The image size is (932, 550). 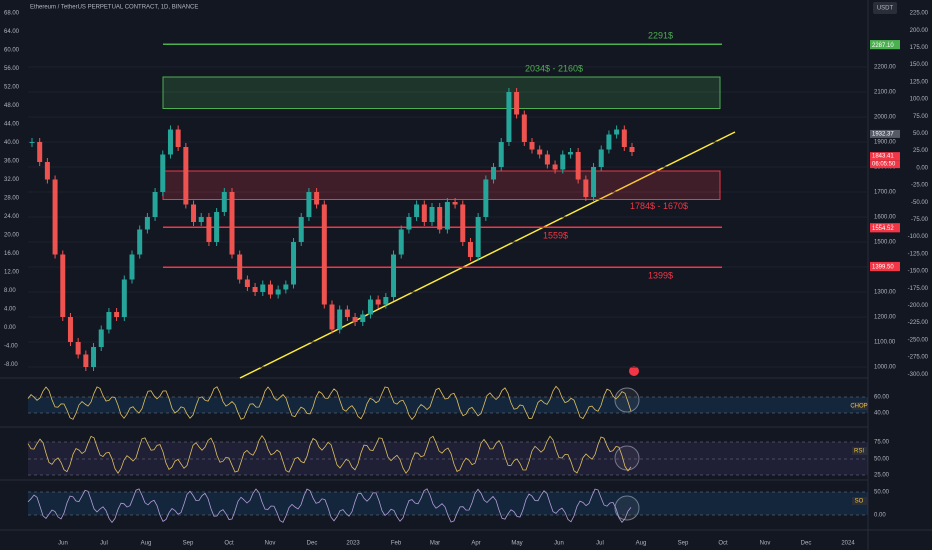 What do you see at coordinates (723, 544) in the screenshot?
I see `date-label: Oct` at bounding box center [723, 544].